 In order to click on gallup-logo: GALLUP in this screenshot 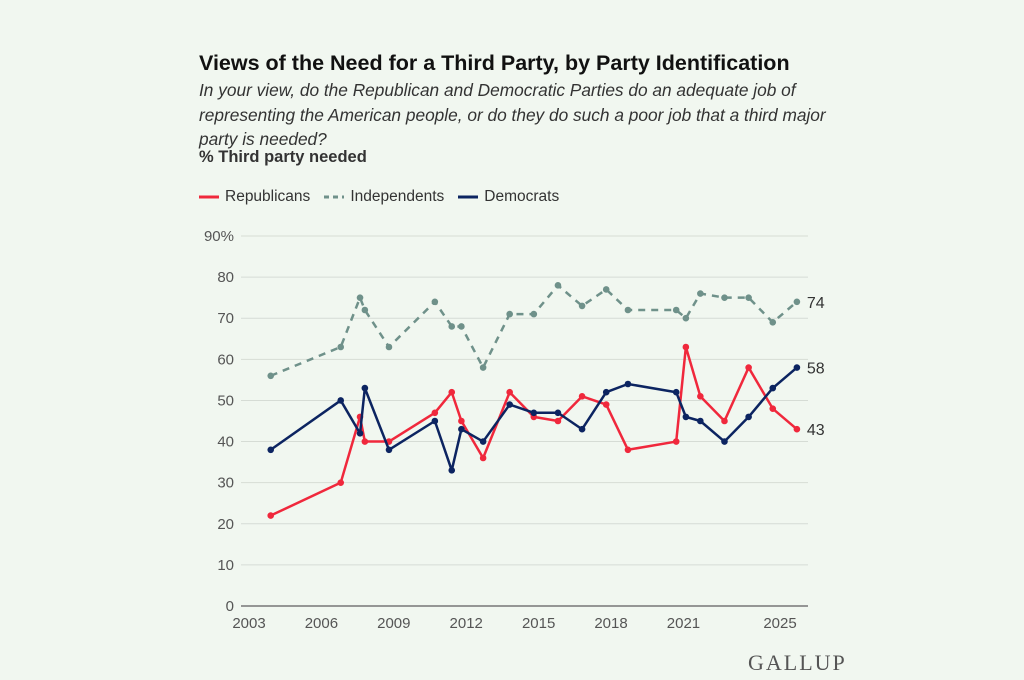, I will do `click(797, 662)`.